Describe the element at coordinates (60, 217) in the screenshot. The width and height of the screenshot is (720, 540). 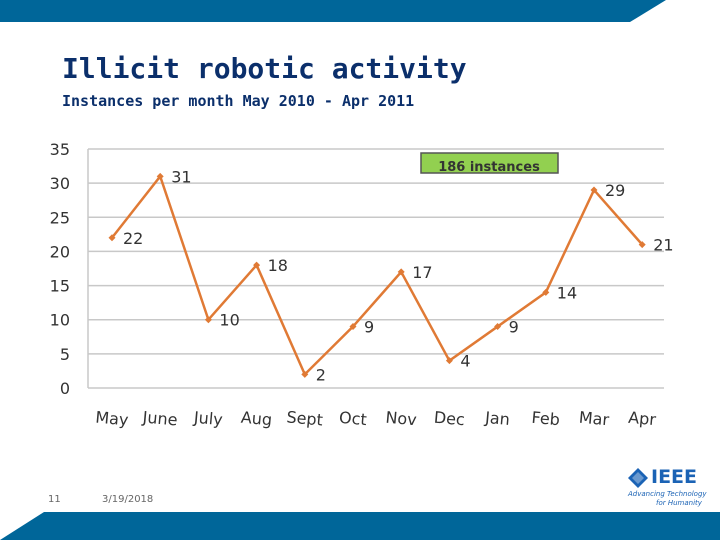
I see `y-tick-label: 25` at that location.